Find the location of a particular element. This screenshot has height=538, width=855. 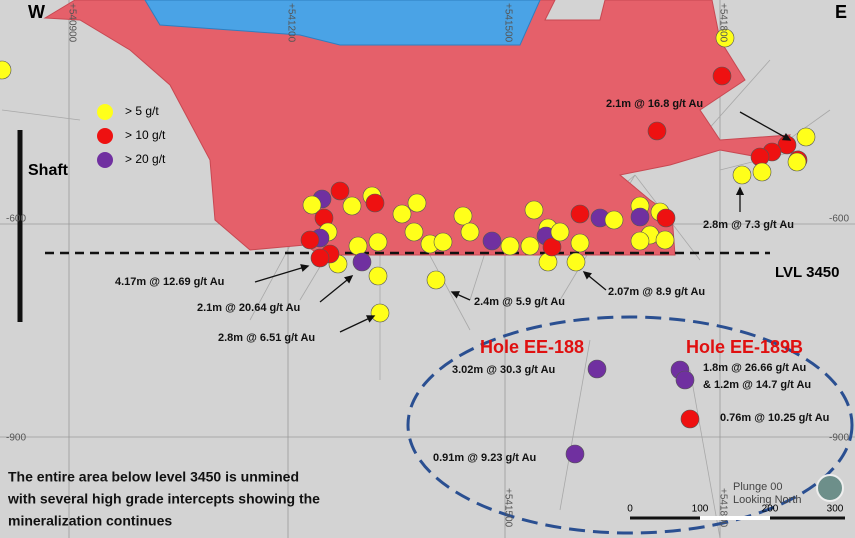

scale-label: 100 is located at coordinates (700, 509).